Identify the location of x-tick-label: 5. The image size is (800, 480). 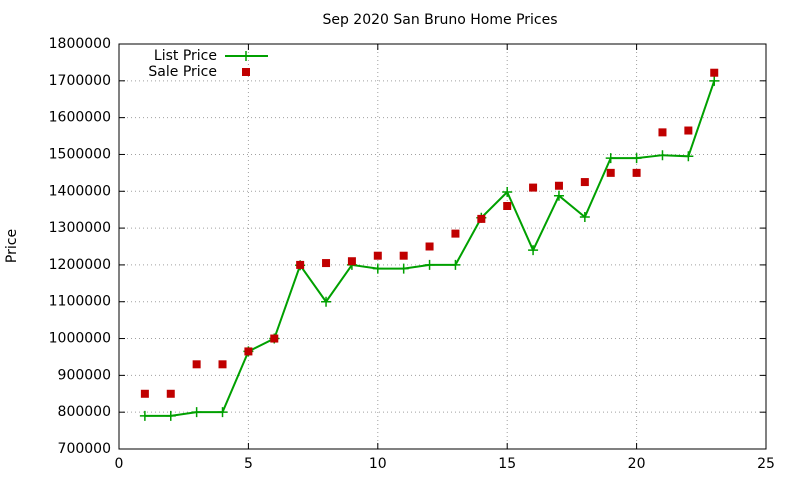
(248, 464).